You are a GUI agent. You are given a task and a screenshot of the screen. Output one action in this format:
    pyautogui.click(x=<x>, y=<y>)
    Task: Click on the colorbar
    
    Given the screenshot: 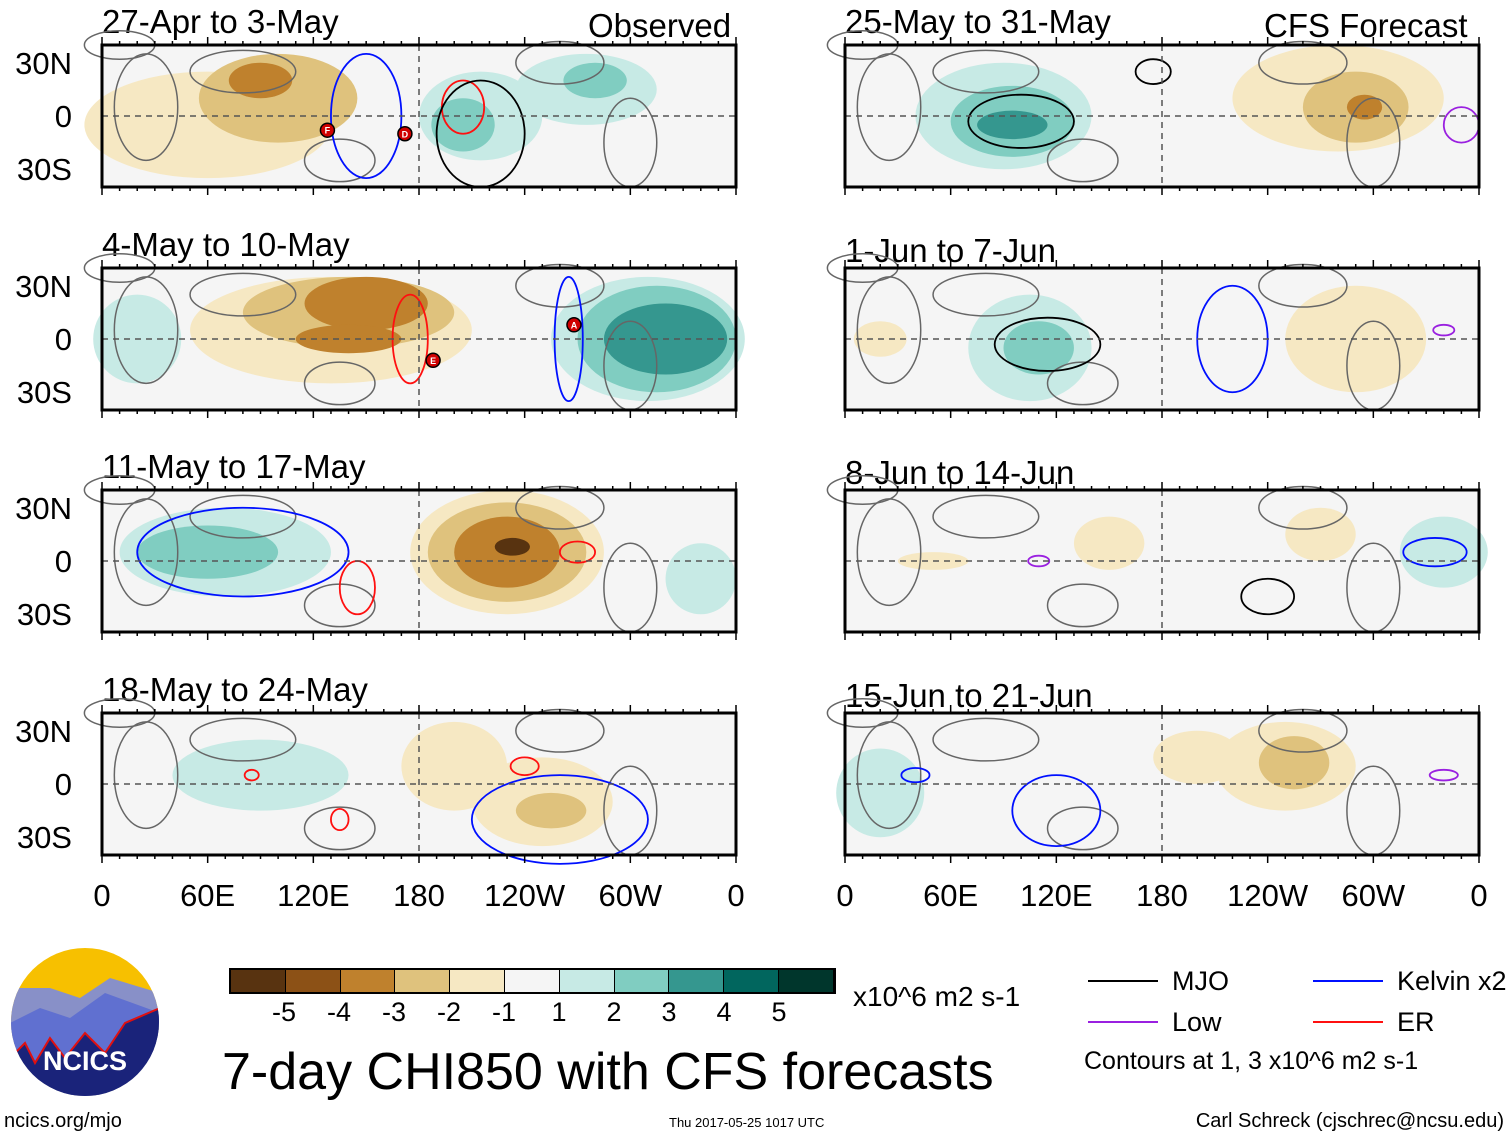 What is the action you would take?
    pyautogui.click(x=532, y=981)
    